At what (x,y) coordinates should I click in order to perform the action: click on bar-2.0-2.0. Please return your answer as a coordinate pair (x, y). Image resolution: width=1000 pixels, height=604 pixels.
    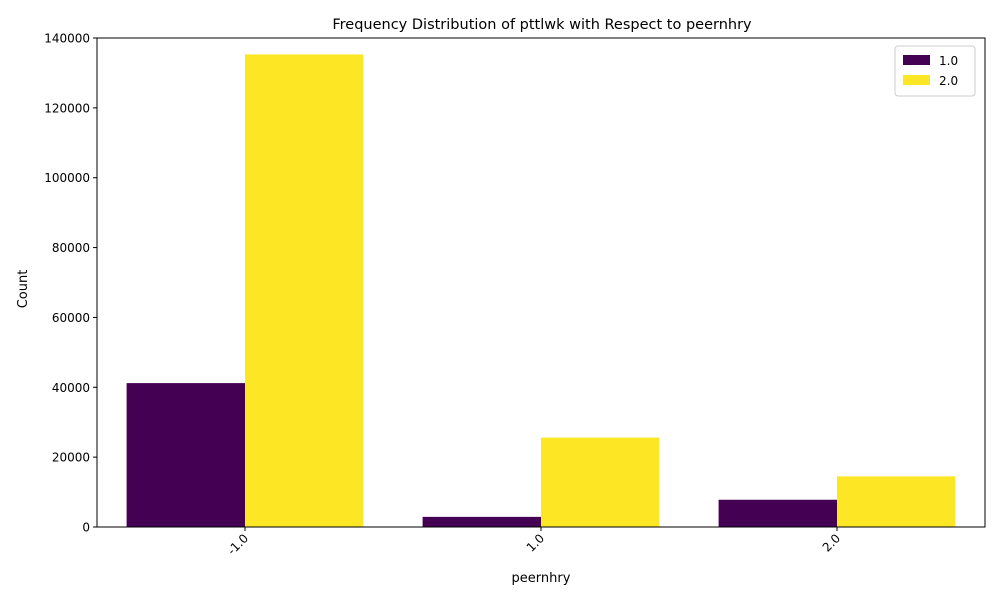
    Looking at the image, I should click on (896, 501).